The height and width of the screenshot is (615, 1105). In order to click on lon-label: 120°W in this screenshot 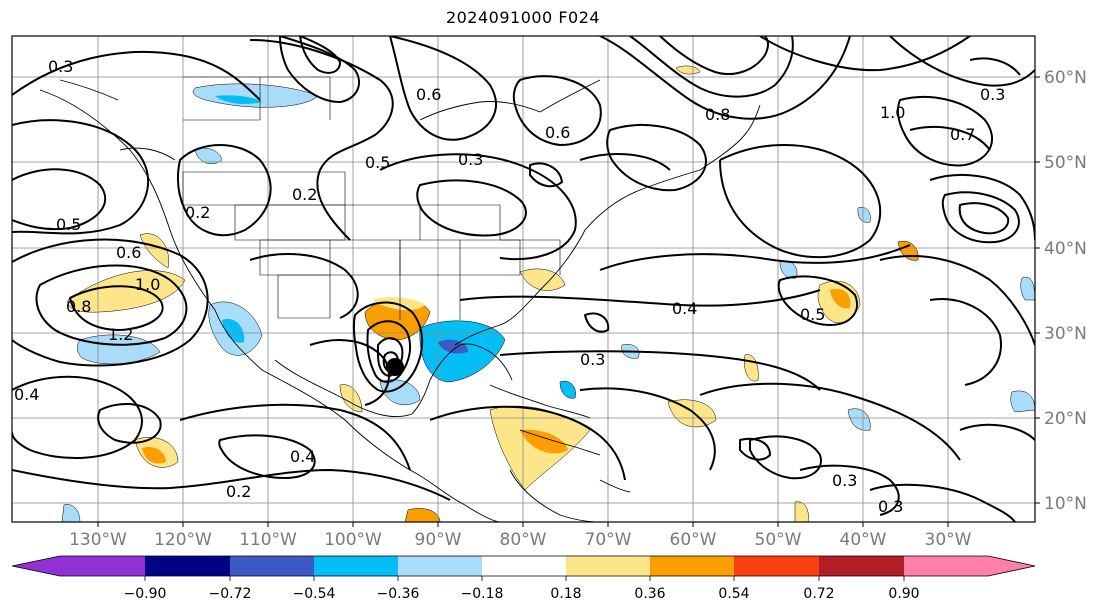, I will do `click(183, 540)`.